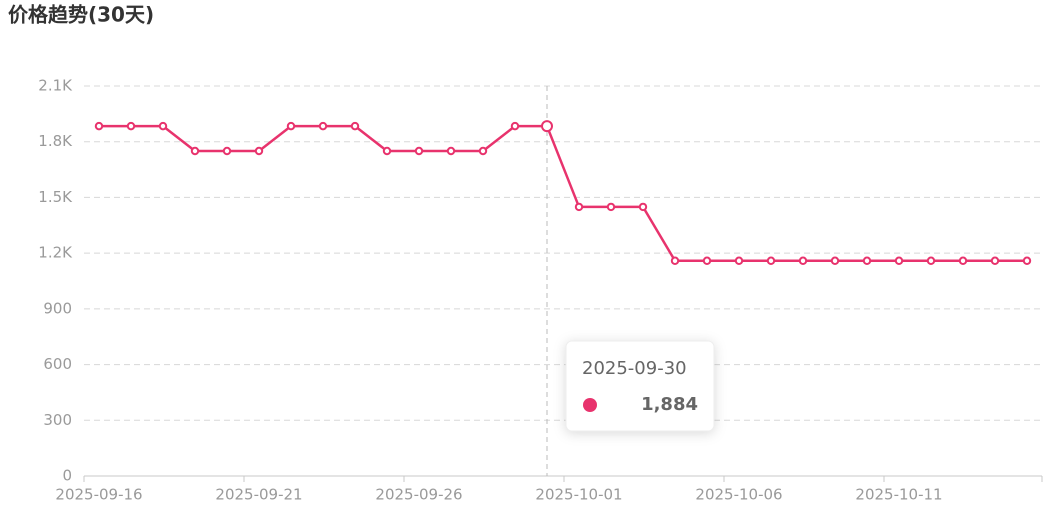 The width and height of the screenshot is (1062, 513). Describe the element at coordinates (898, 495) in the screenshot. I see `x-tick-label: 2025-10-11` at that location.